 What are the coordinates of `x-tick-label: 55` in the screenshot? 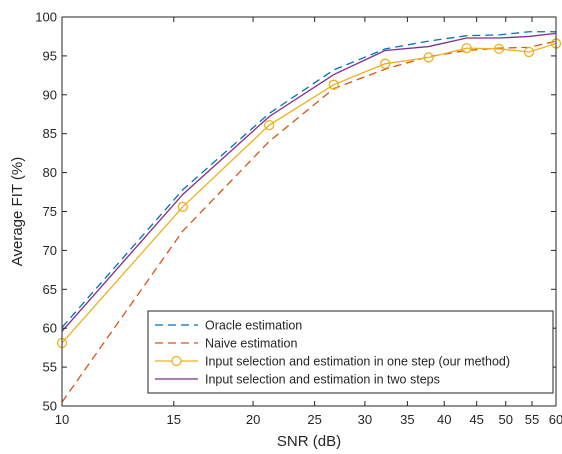 It's located at (532, 419).